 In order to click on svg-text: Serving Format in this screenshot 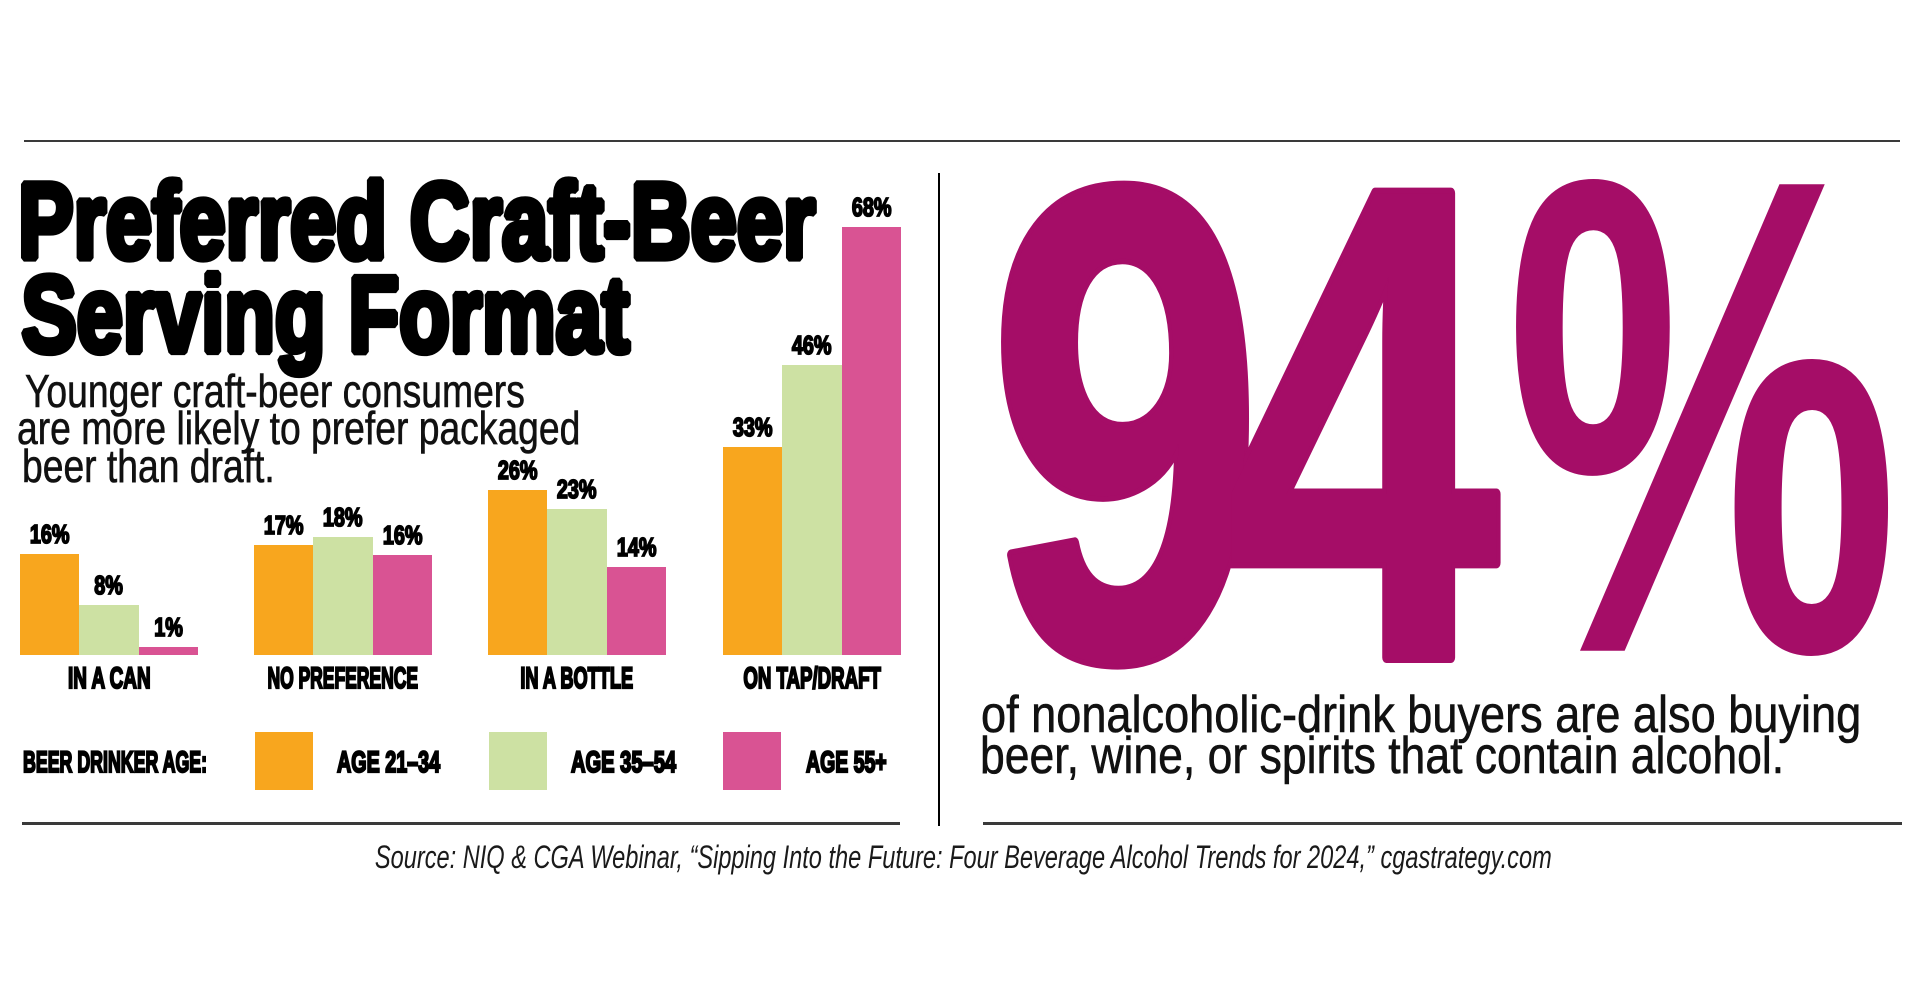, I will do `click(326, 315)`.